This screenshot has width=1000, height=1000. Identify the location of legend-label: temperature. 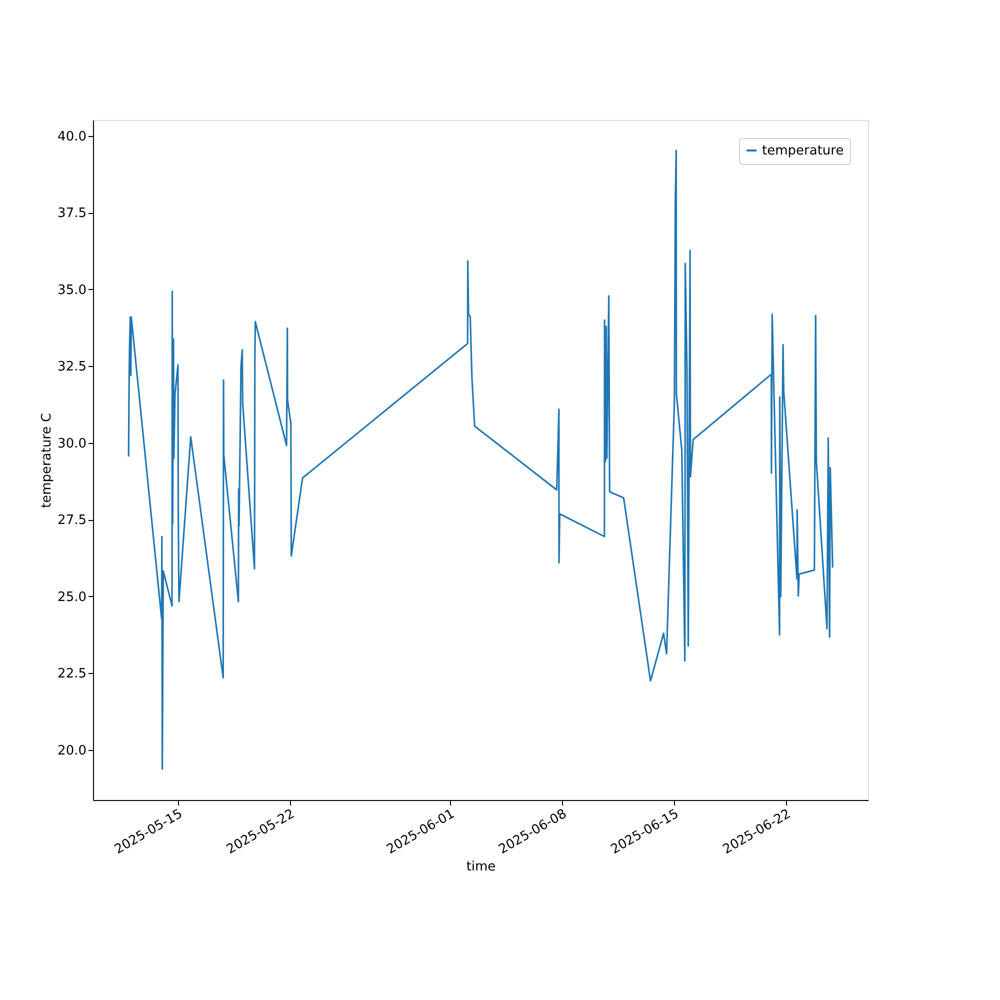
(803, 151).